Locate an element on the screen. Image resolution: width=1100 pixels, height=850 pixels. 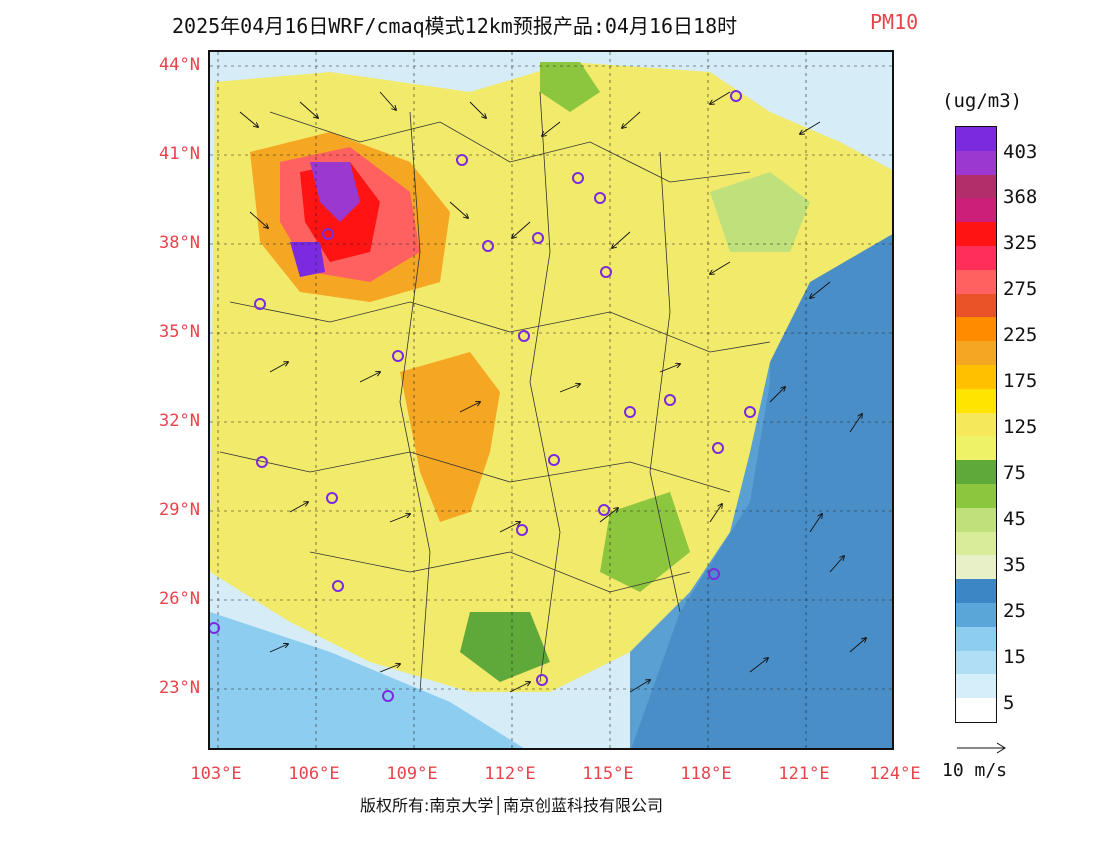
legend-label-325: 325 is located at coordinates (1020, 243).